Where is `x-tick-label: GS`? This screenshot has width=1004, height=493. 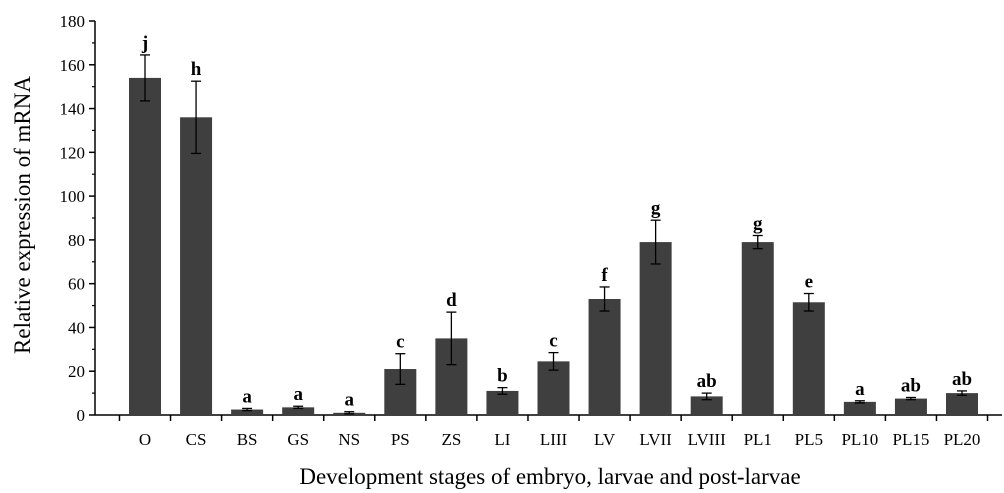
x-tick-label: GS is located at coordinates (298, 439).